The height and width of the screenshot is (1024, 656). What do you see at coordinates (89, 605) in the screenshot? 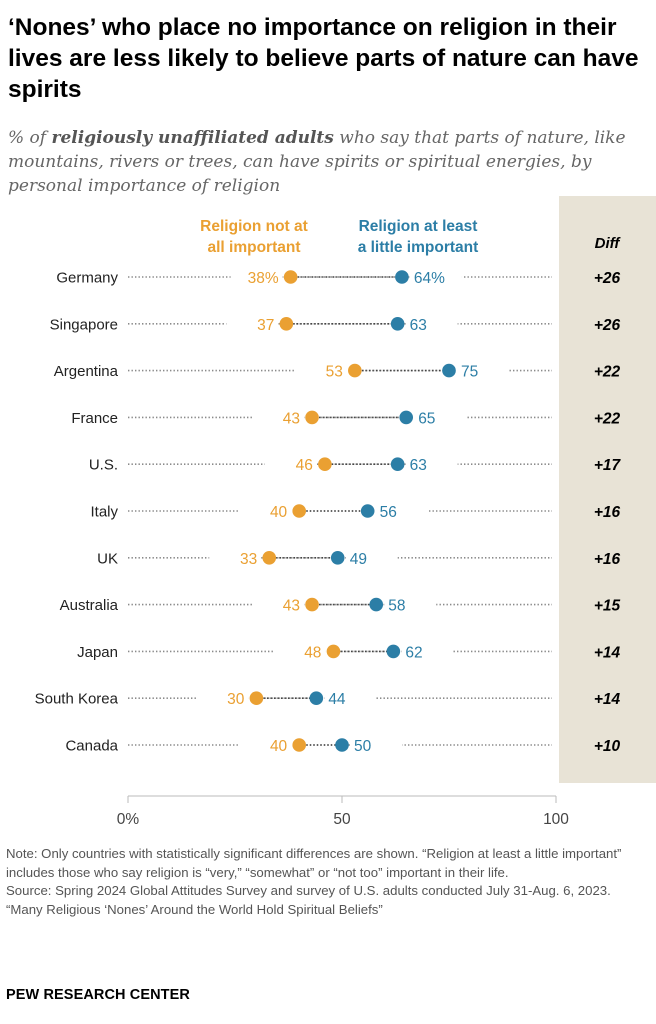
I see `country-label: Australia` at bounding box center [89, 605].